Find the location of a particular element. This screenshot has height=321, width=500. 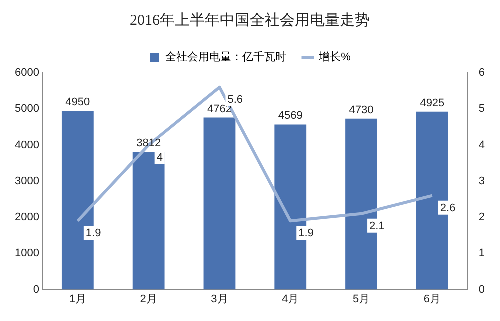

data-label: 4 is located at coordinates (159, 158).